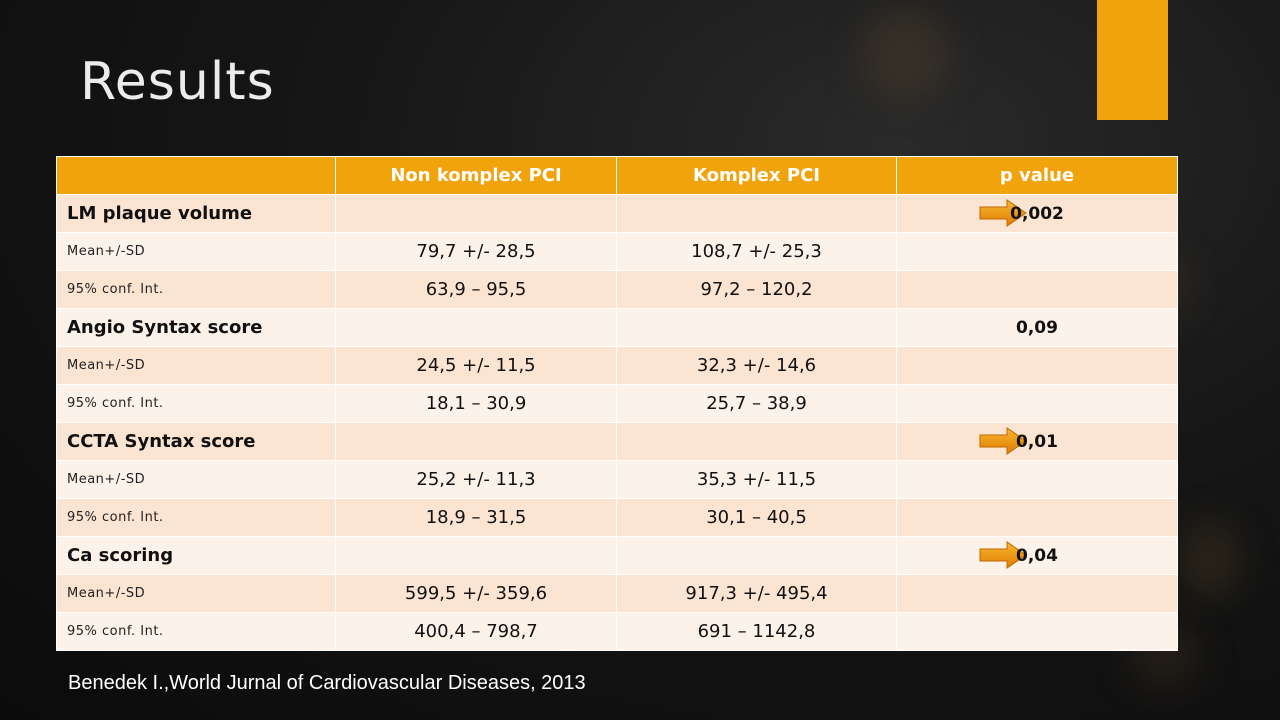 The width and height of the screenshot is (1280, 720). What do you see at coordinates (196, 327) in the screenshot?
I see `row-label: Angio Syntax score` at bounding box center [196, 327].